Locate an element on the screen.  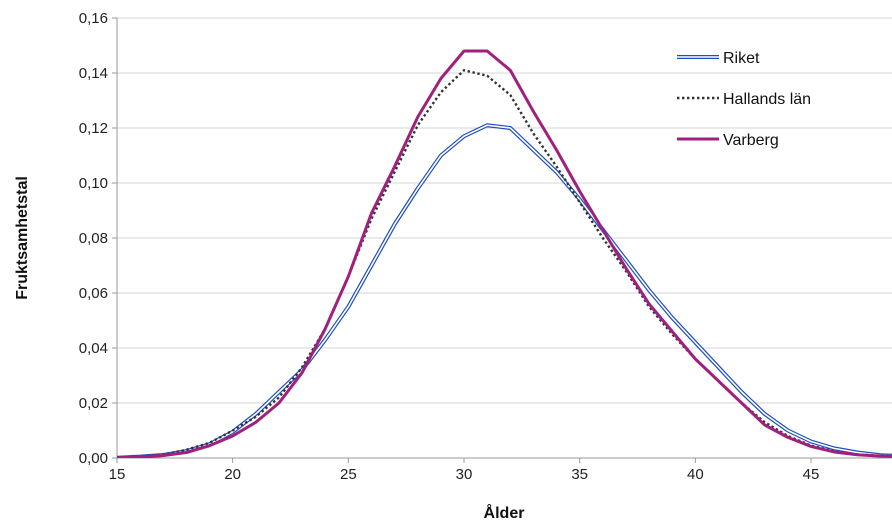
x-axis-title: Ålder is located at coordinates (504, 512).